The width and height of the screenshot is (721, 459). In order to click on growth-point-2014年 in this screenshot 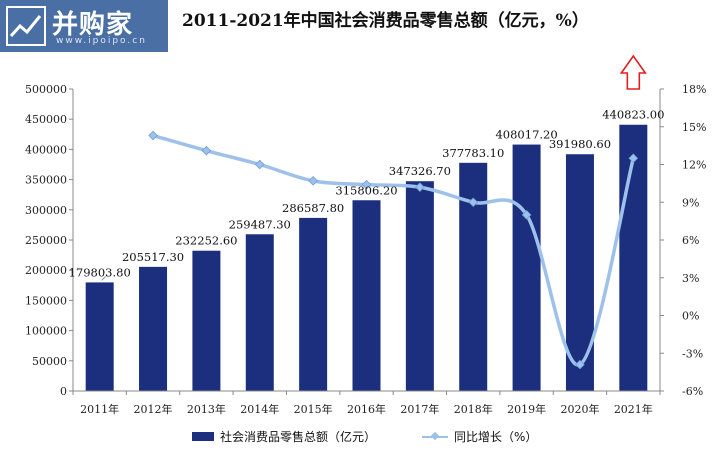, I will do `click(259, 164)`.